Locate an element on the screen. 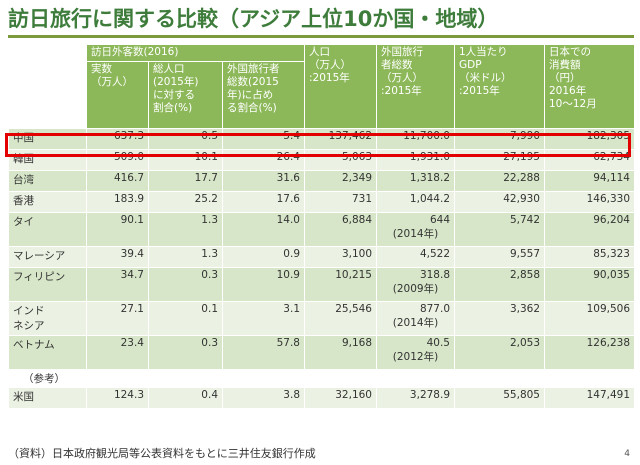 The image size is (640, 465). gdp-cell: 22,288 is located at coordinates (499, 181).